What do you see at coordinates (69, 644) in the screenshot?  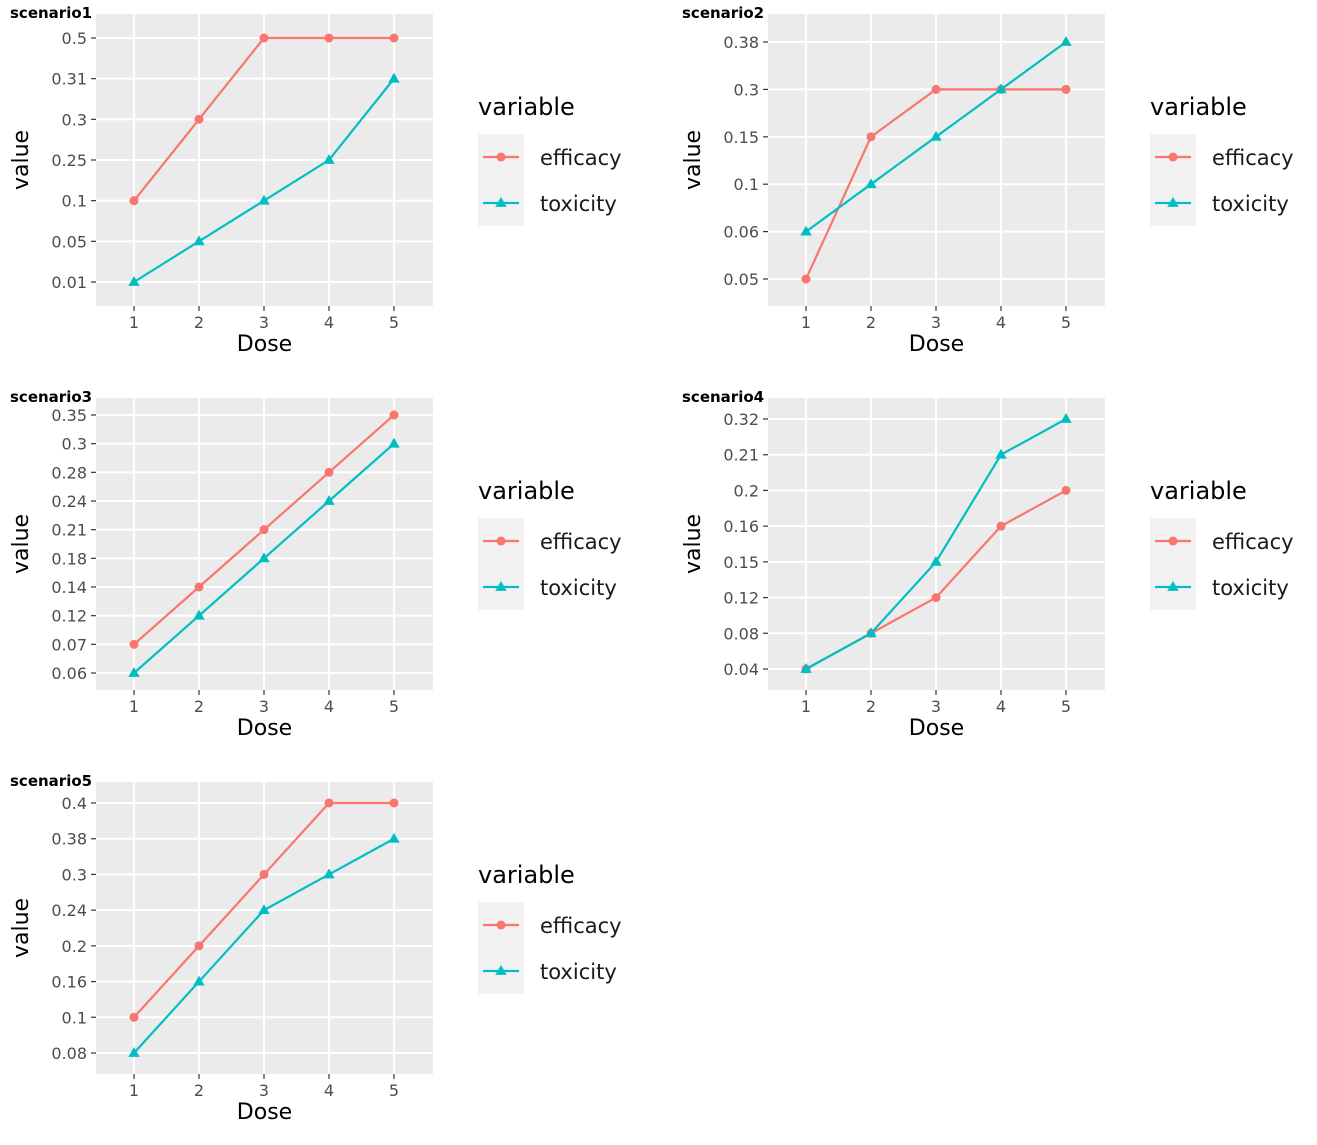 I see `y-tick-label: 0.07` at bounding box center [69, 644].